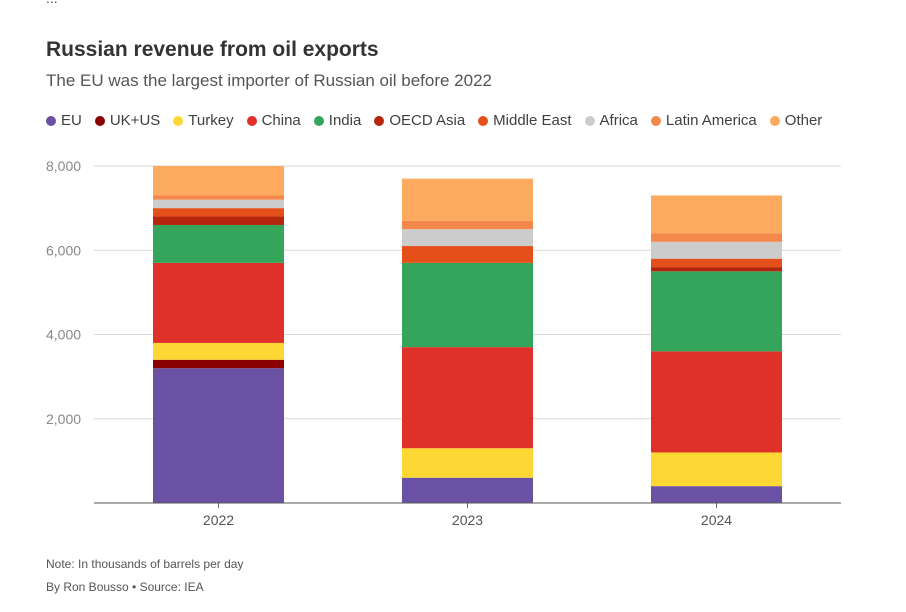 Image resolution: width=906 pixels, height=612 pixels. I want to click on legend-item-4: India, so click(337, 120).